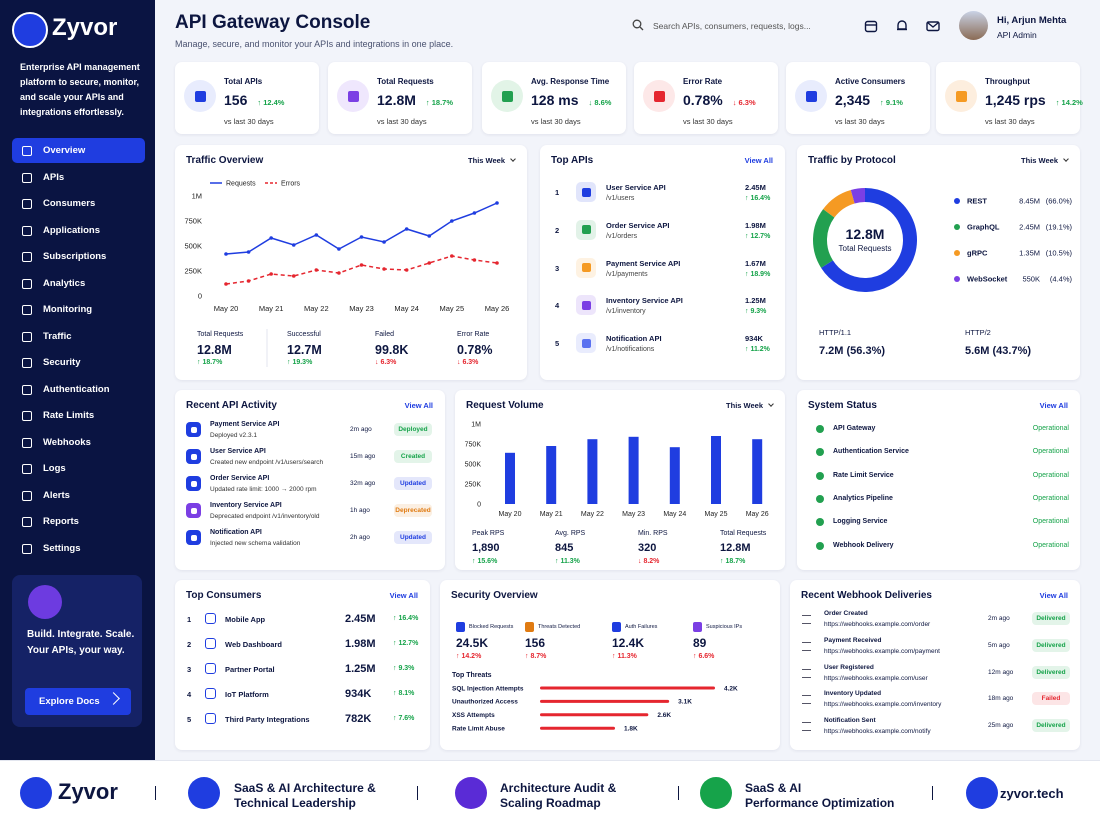  What do you see at coordinates (1059, 201) in the screenshot?
I see `legend-percent: (66.0%)` at bounding box center [1059, 201].